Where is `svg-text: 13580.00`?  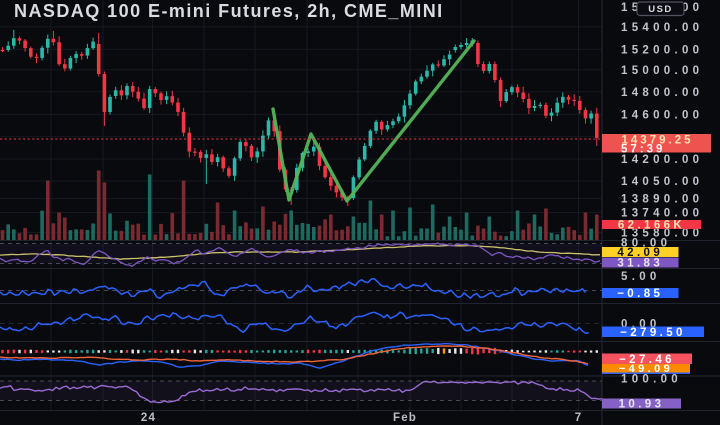
svg-text: 13580.00 is located at coordinates (662, 234).